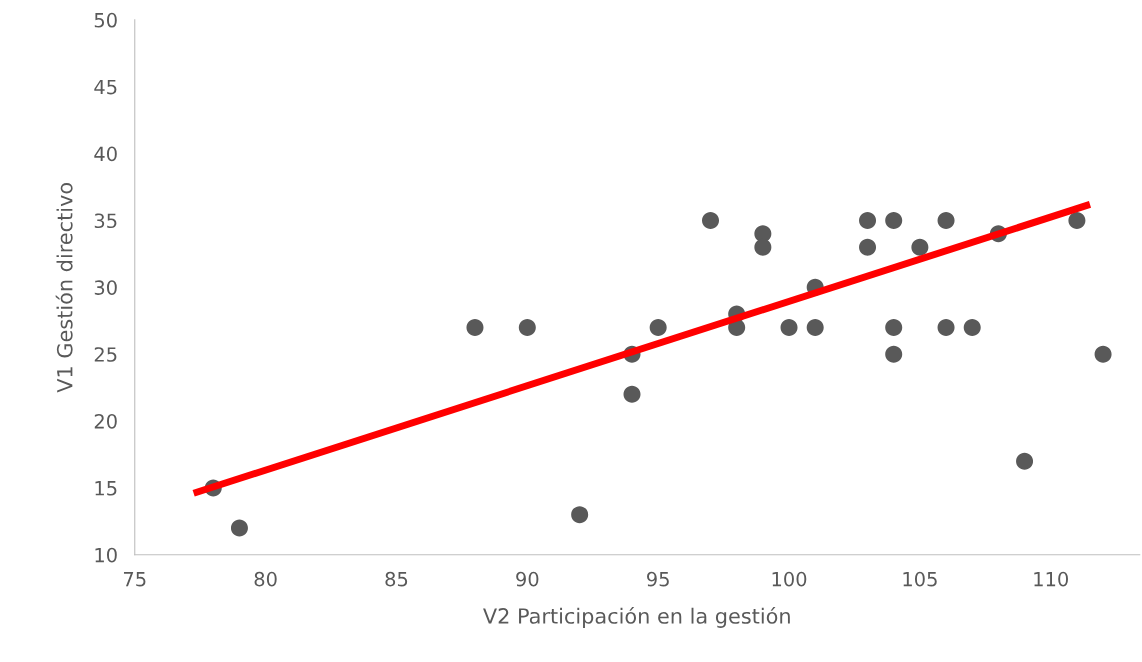 The height and width of the screenshot is (662, 1142). Describe the element at coordinates (105, 20) in the screenshot. I see `y-tick-label: 50` at that location.